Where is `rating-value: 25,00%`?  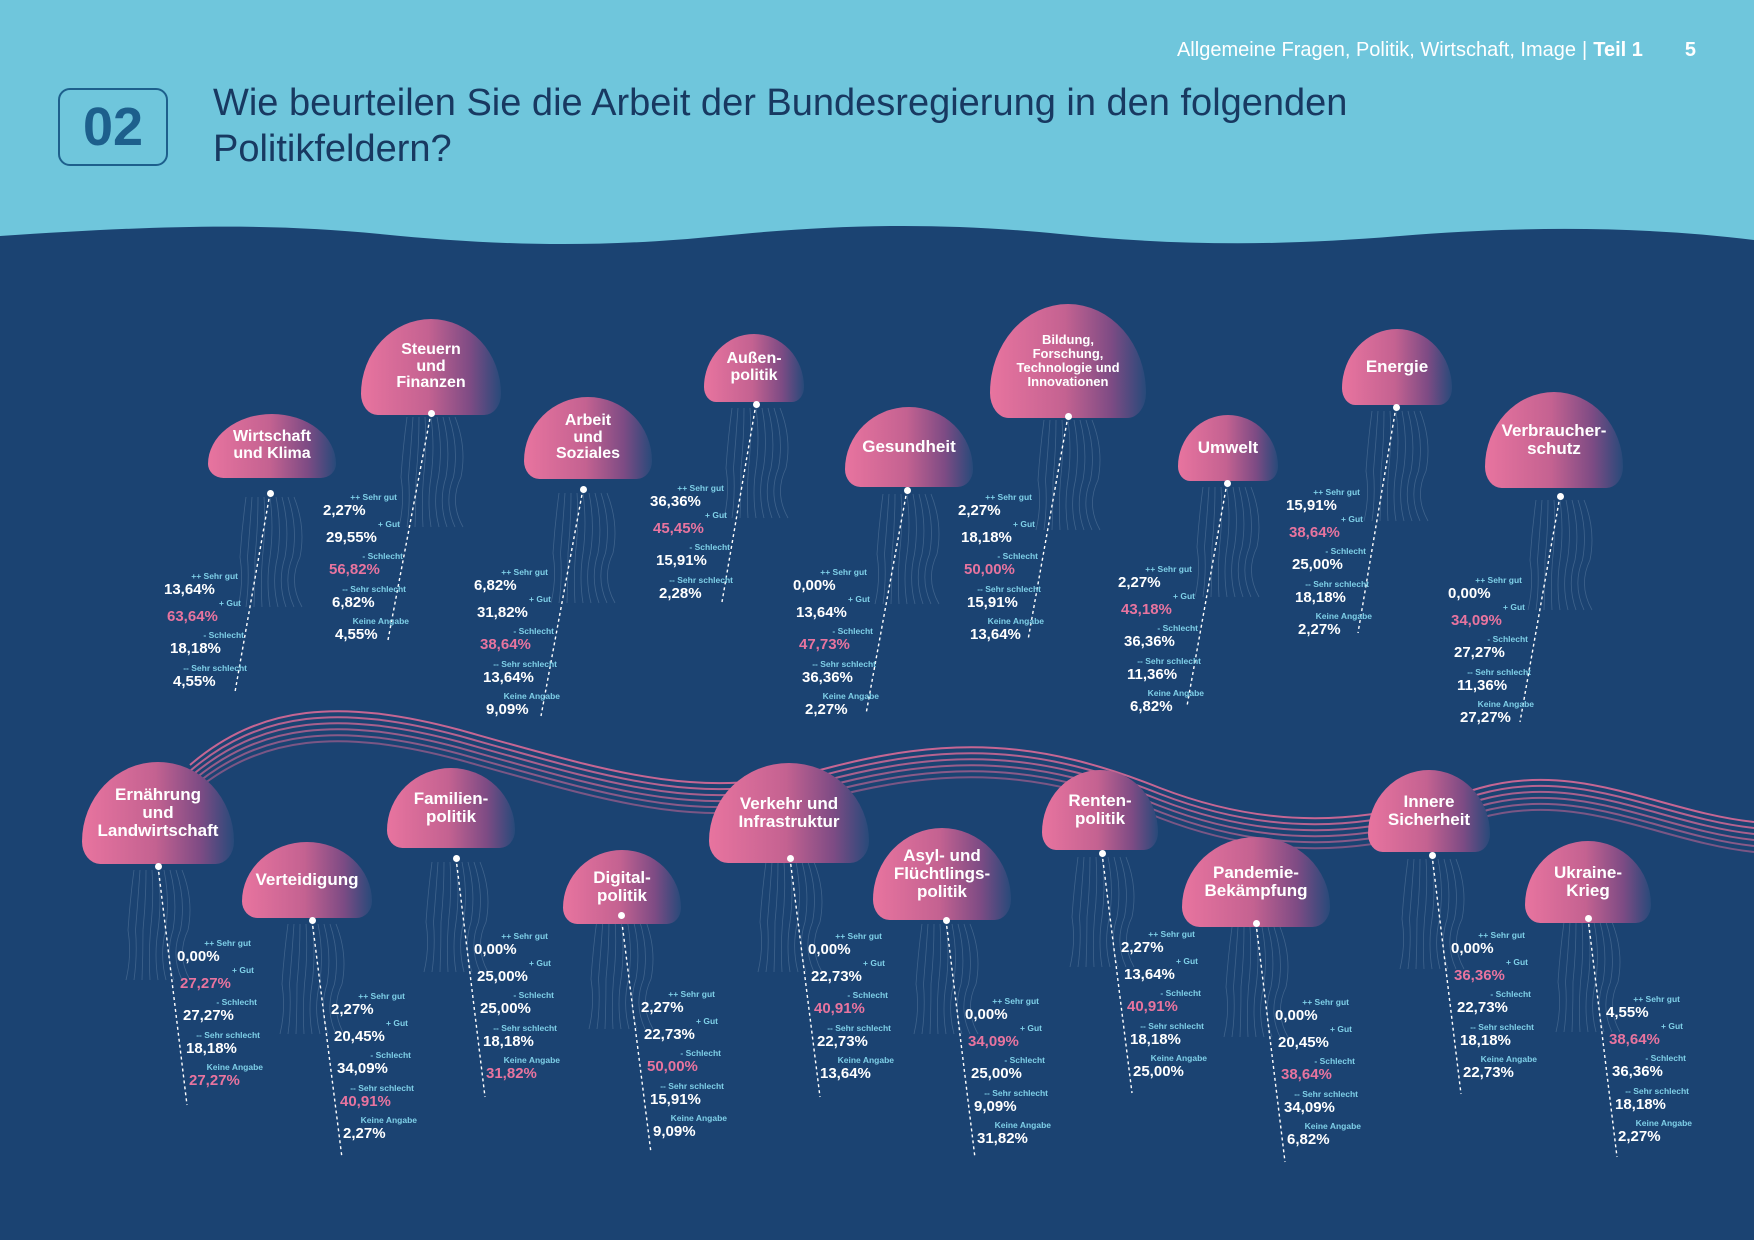 rating-value: 25,00% is located at coordinates (505, 1008).